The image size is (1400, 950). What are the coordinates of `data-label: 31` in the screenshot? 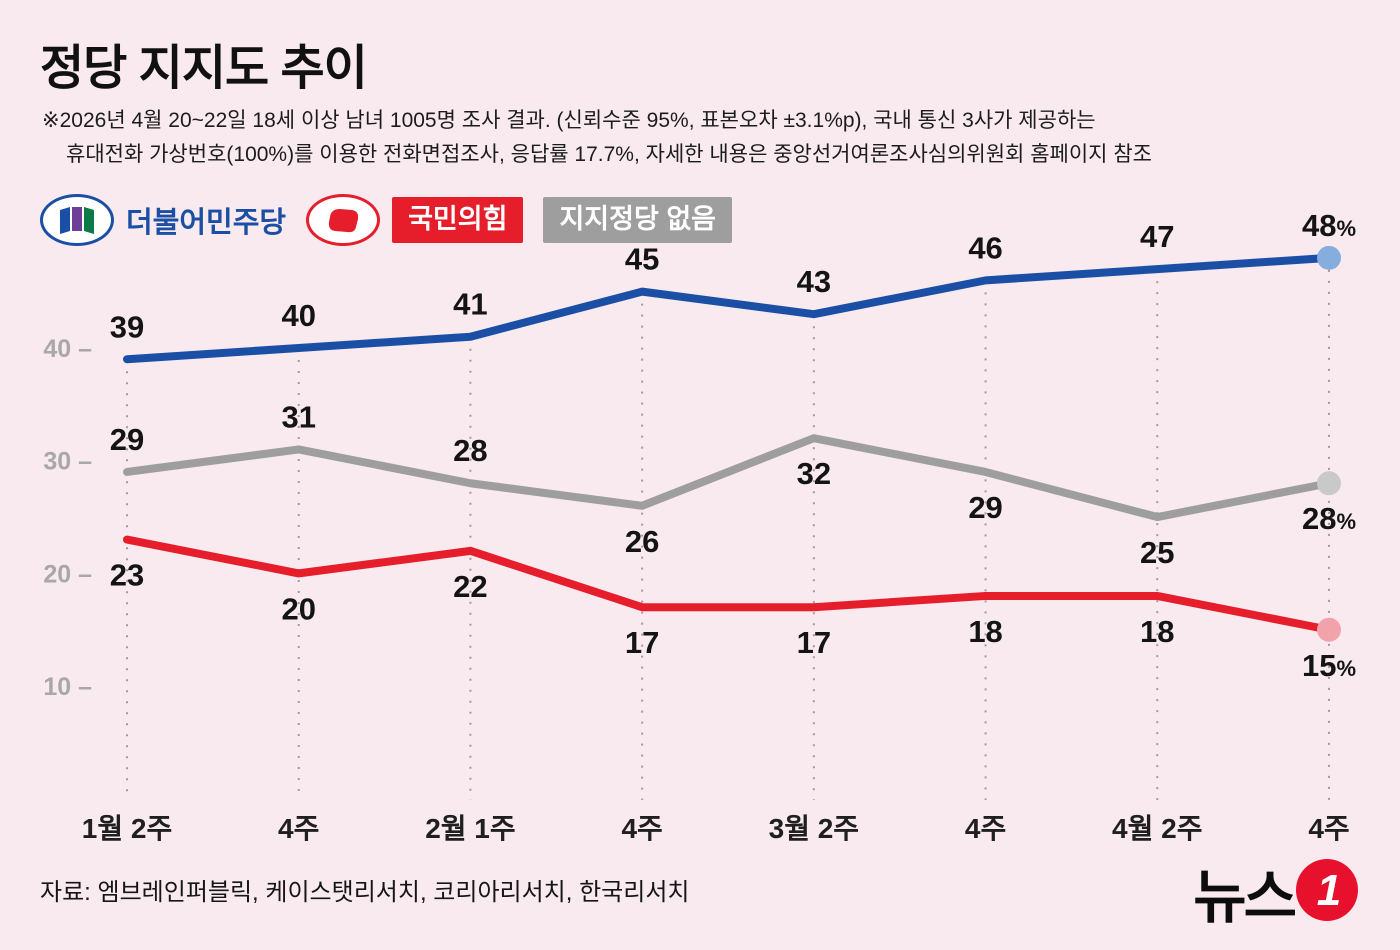 It's located at (298, 416).